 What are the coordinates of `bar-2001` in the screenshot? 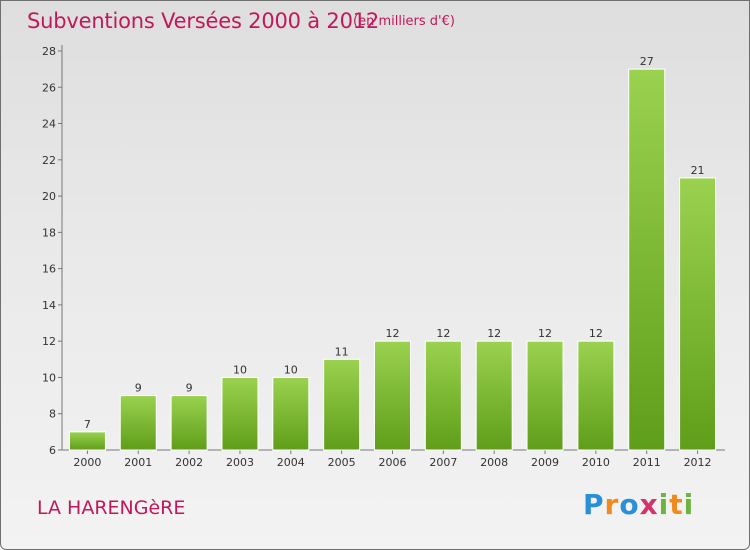 It's located at (138, 423).